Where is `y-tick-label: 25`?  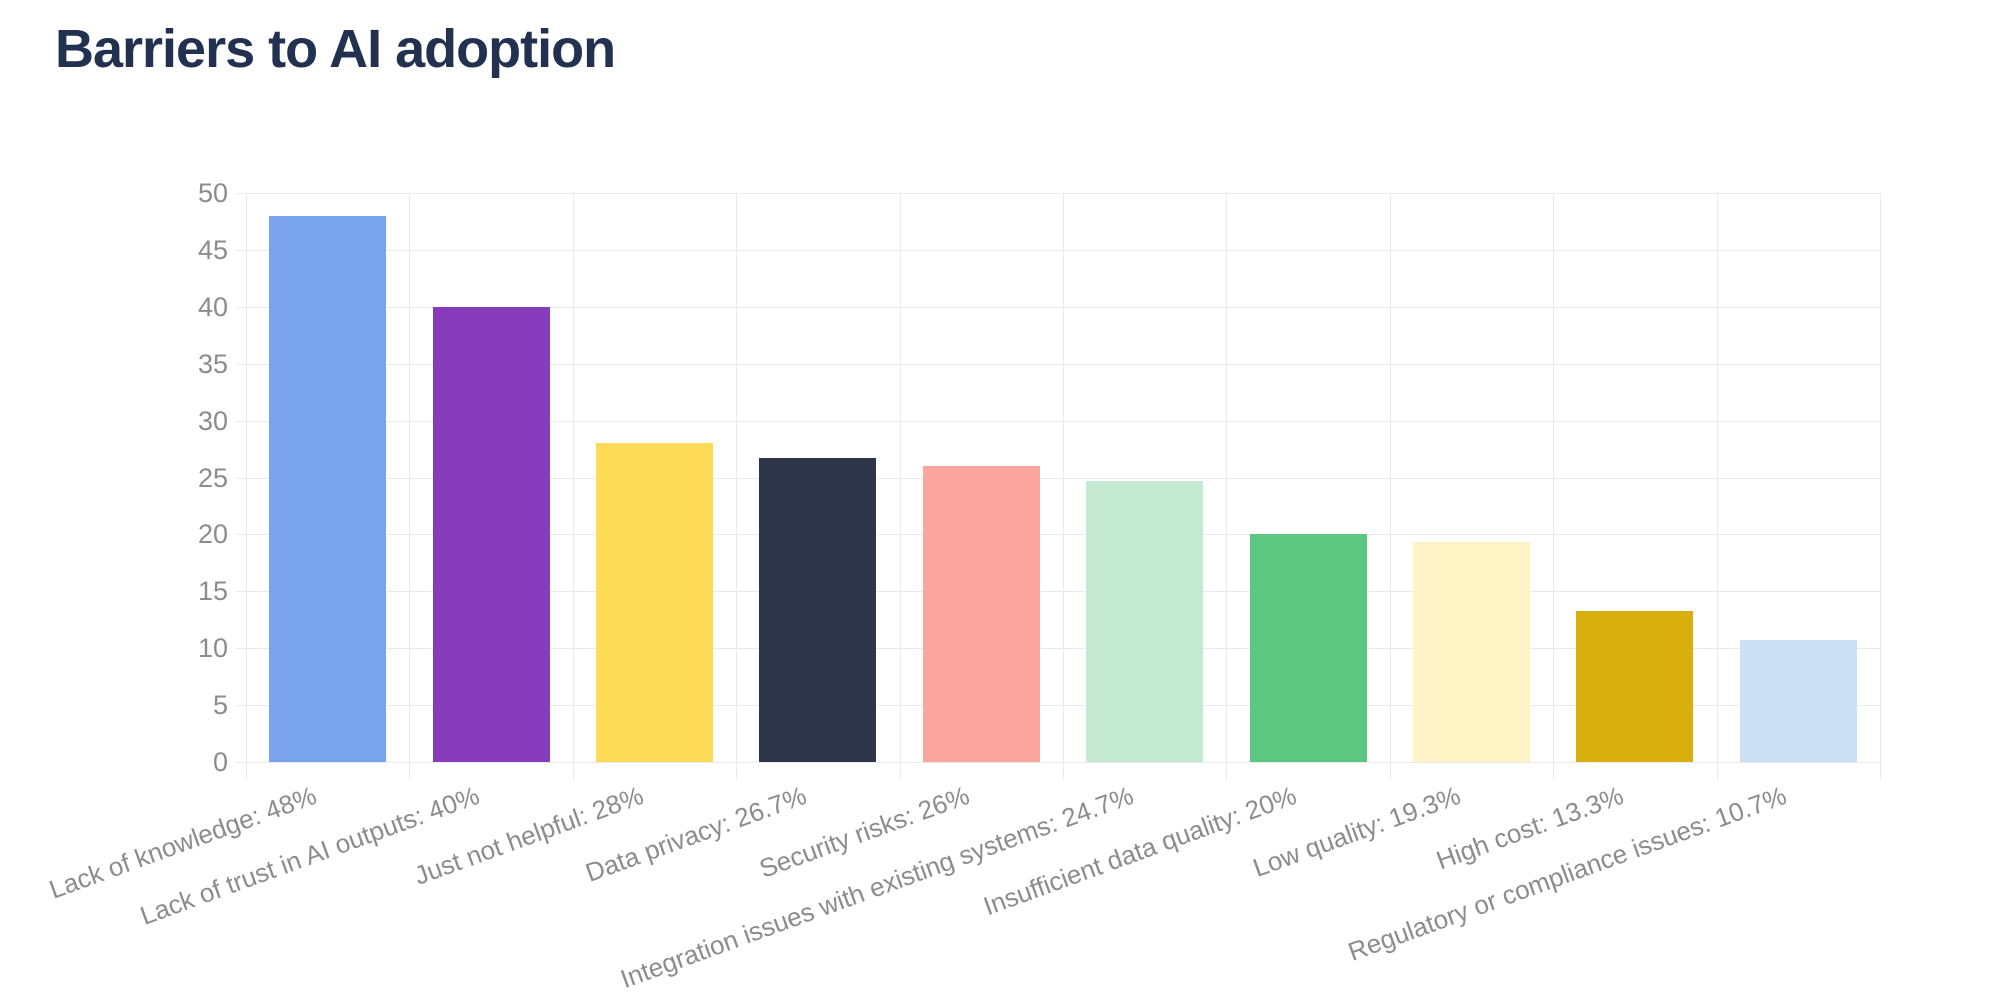 y-tick-label: 25 is located at coordinates (212, 477).